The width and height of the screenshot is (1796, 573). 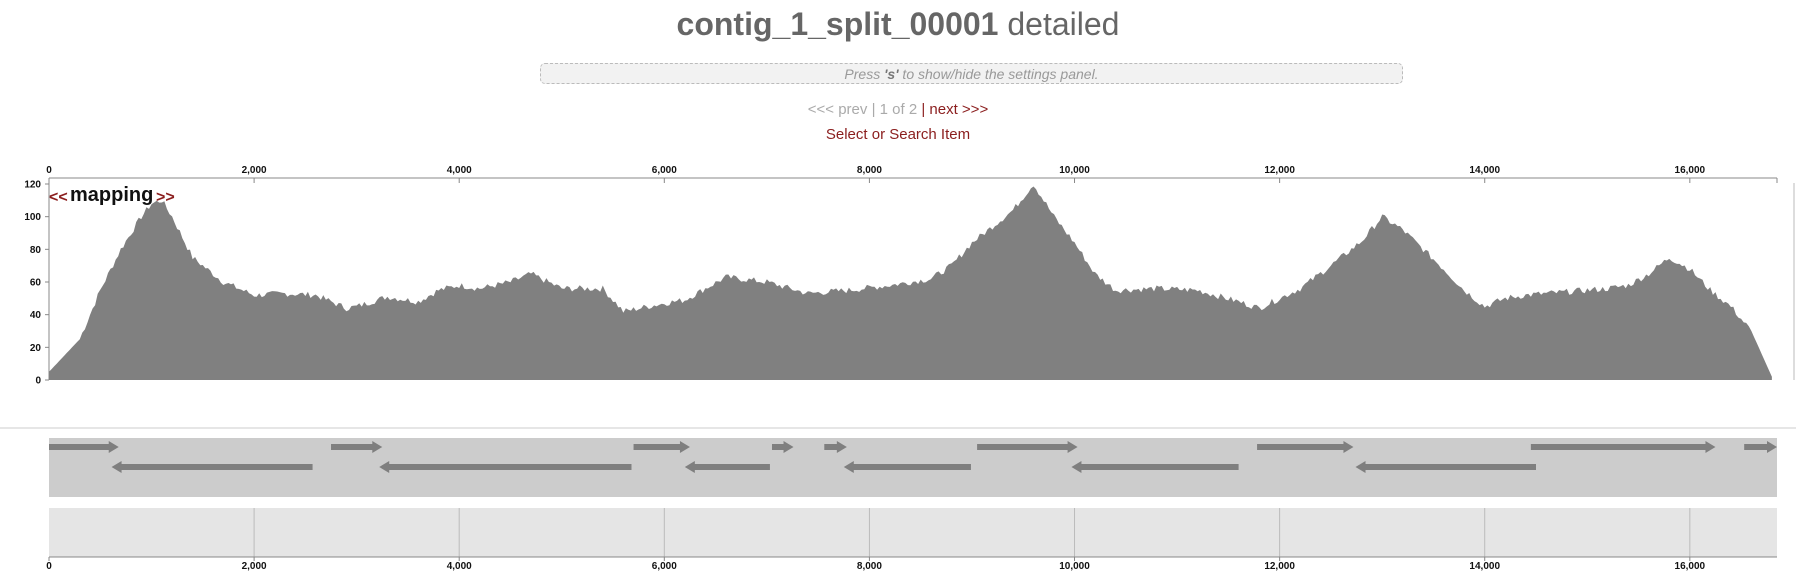 What do you see at coordinates (913, 457) in the screenshot?
I see `gene-arrows` at bounding box center [913, 457].